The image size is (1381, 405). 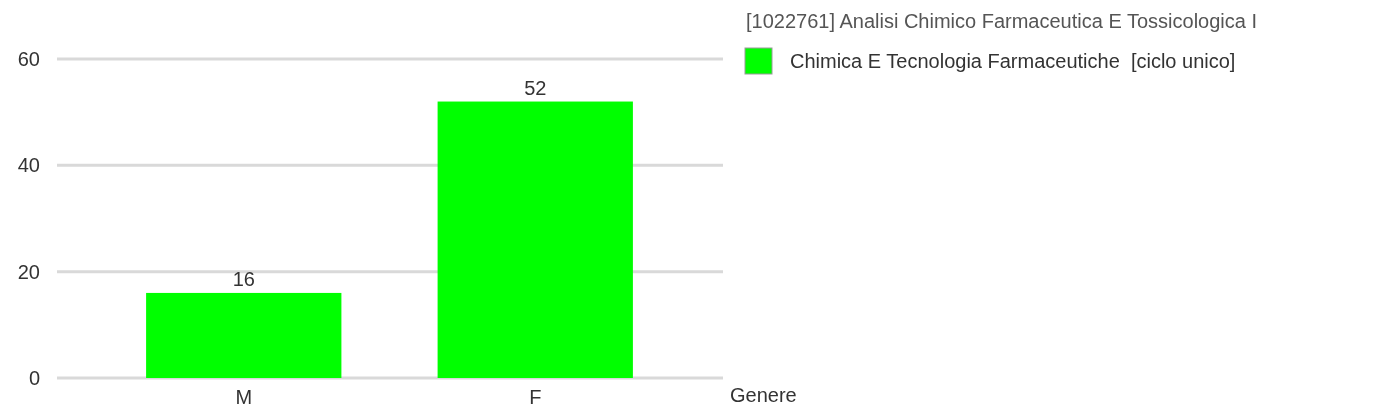 I want to click on legend-label: Chimica E Tecnologia Farmaceutiche [ciclo unico], so click(x=1013, y=61).